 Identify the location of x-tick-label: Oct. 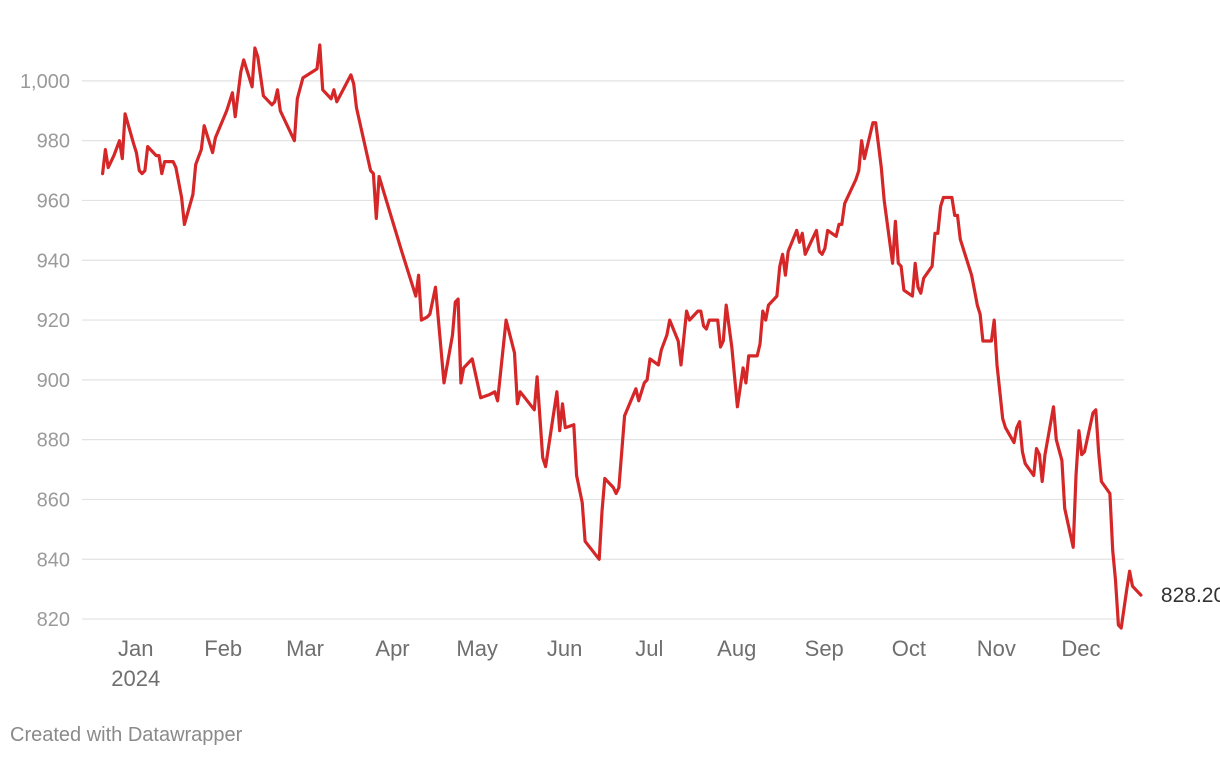
(909, 648).